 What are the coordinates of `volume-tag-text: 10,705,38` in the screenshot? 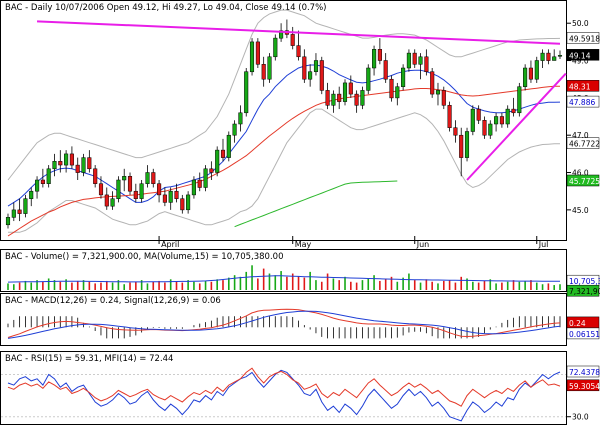 It's located at (584, 281).